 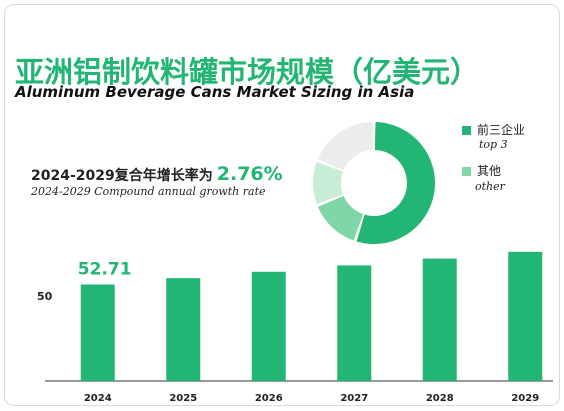 I want to click on x-tick-label: 2027, so click(x=354, y=398).